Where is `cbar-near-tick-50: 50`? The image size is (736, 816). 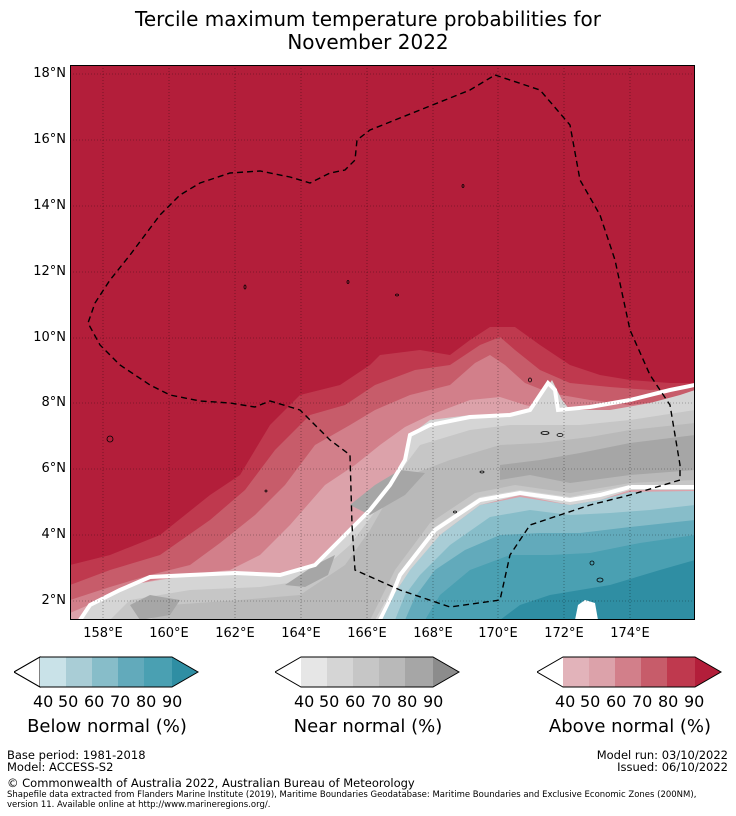
cbar-near-tick-50: 50 is located at coordinates (329, 701).